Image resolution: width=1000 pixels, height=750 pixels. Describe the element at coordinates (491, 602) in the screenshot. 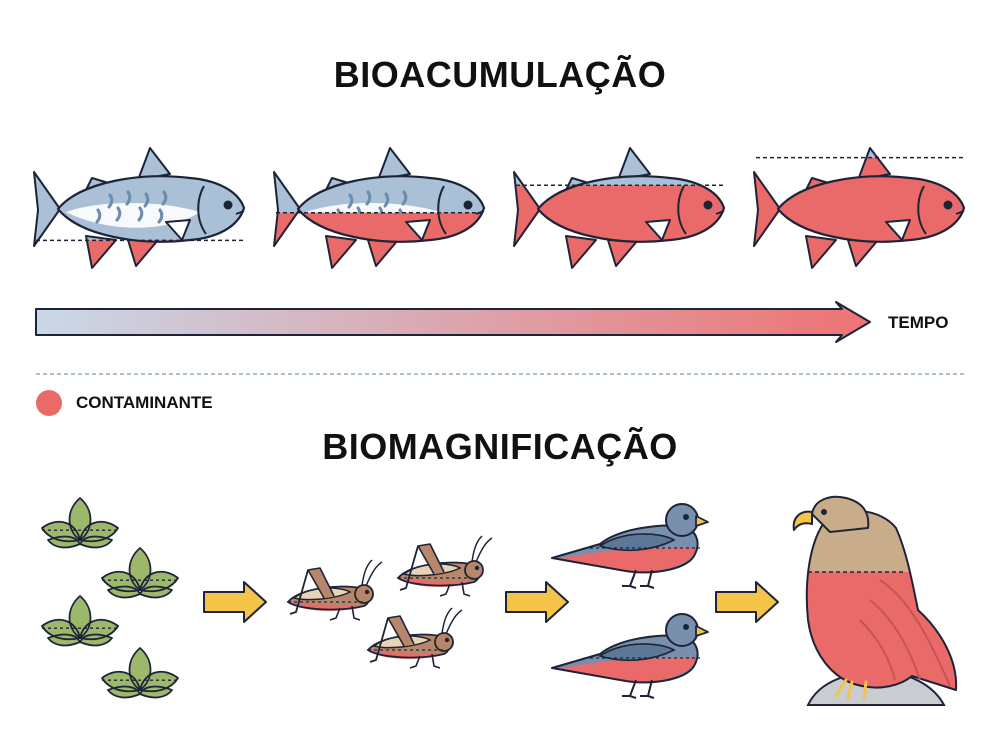

I see `flow-arrows` at that location.